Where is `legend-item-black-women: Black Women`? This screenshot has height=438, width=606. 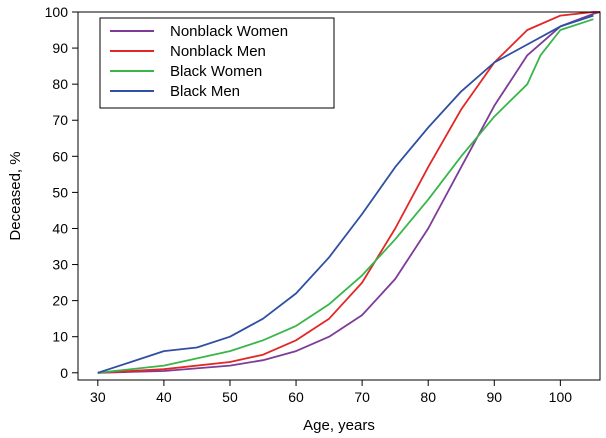
legend-item-black-women: Black Women is located at coordinates (186, 71).